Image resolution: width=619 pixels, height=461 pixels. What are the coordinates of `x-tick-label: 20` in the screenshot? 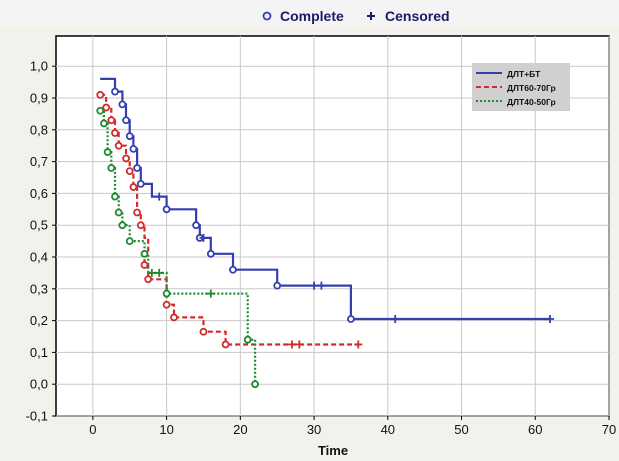 It's located at (240, 429).